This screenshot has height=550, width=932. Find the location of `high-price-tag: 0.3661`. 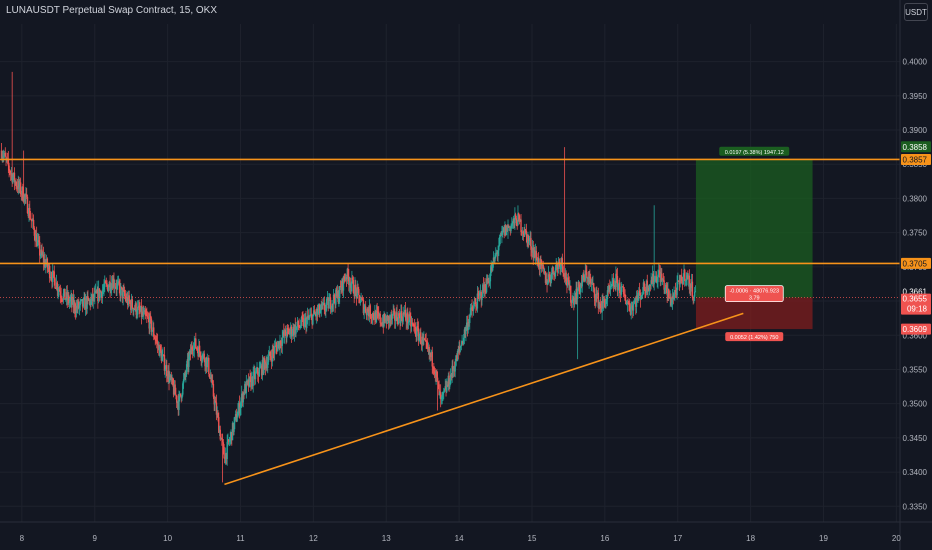

high-price-tag: 0.3661 is located at coordinates (915, 292).